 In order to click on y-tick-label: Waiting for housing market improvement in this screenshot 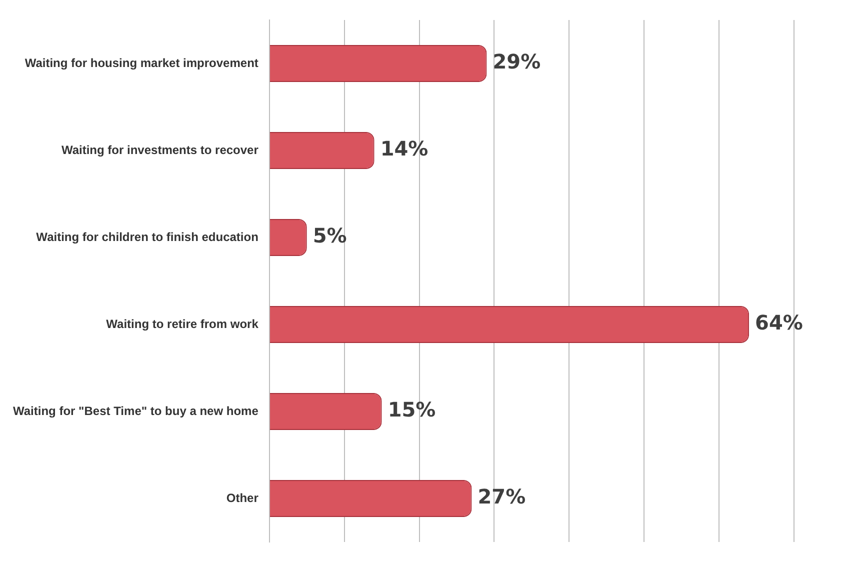, I will do `click(141, 63)`.